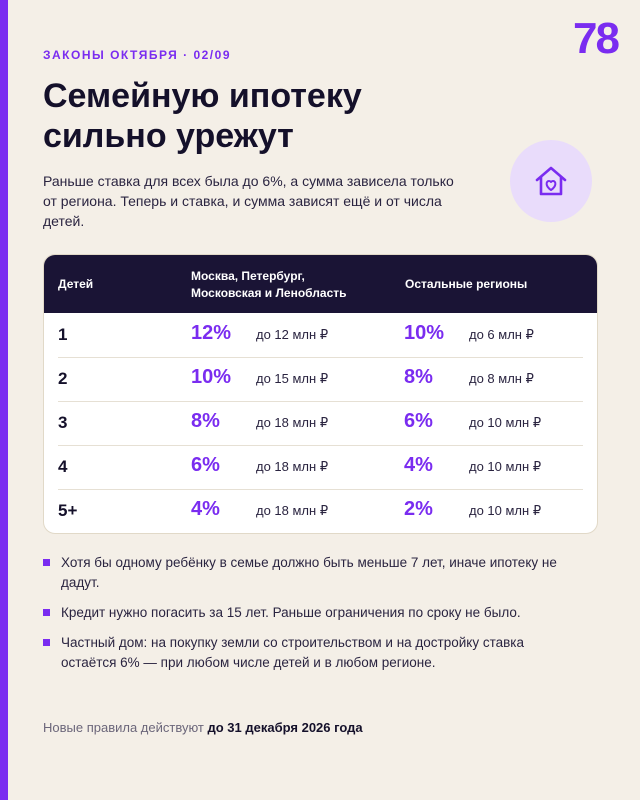 Image resolution: width=640 pixels, height=800 pixels. What do you see at coordinates (76, 284) in the screenshot?
I see `header-kids: Детей` at bounding box center [76, 284].